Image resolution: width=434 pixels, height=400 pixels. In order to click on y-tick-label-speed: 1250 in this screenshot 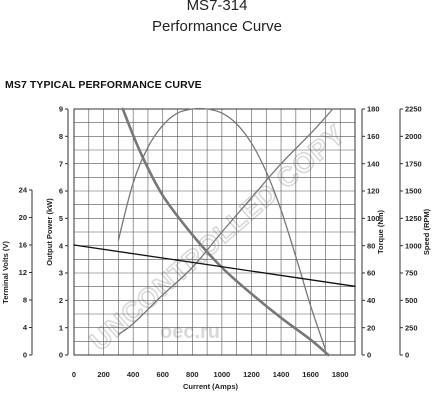, I will do `click(413, 218)`.